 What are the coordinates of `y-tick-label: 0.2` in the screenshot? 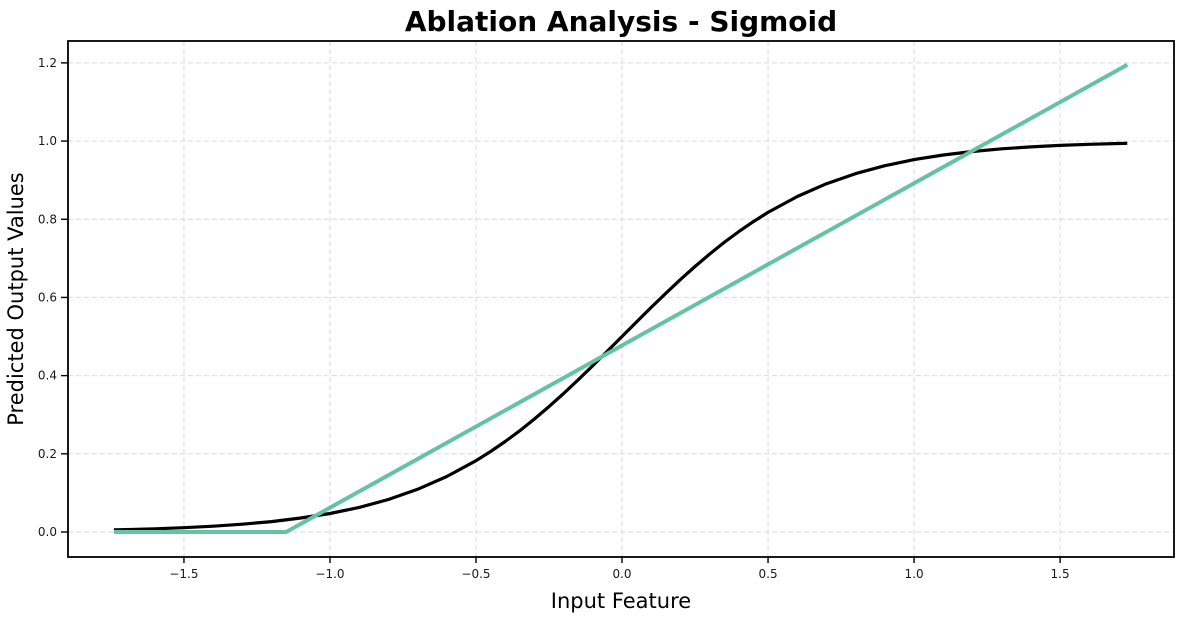 It's located at (47, 454).